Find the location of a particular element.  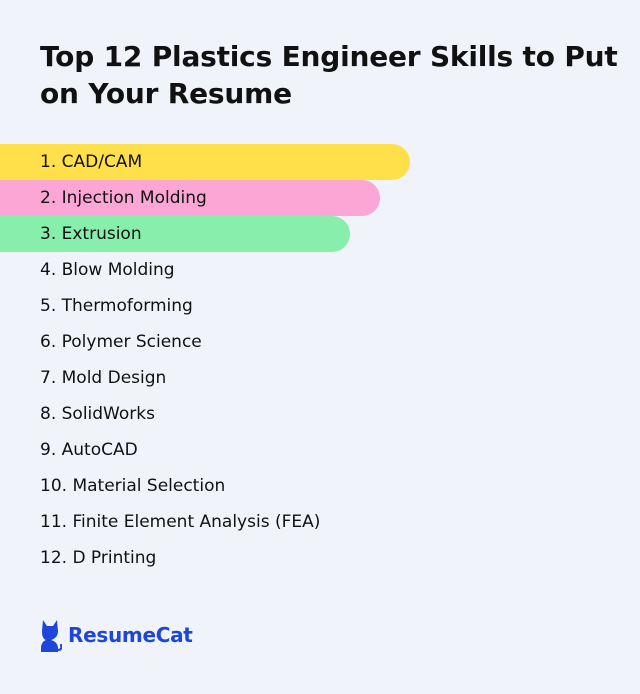

skill-item-solidworks: 8. SolidWorks is located at coordinates (97, 414).